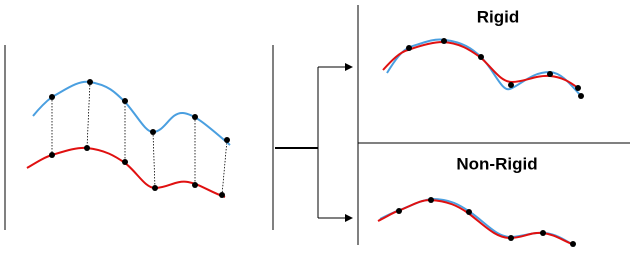 The image size is (630, 255). I want to click on correspondences, so click(139, 138).